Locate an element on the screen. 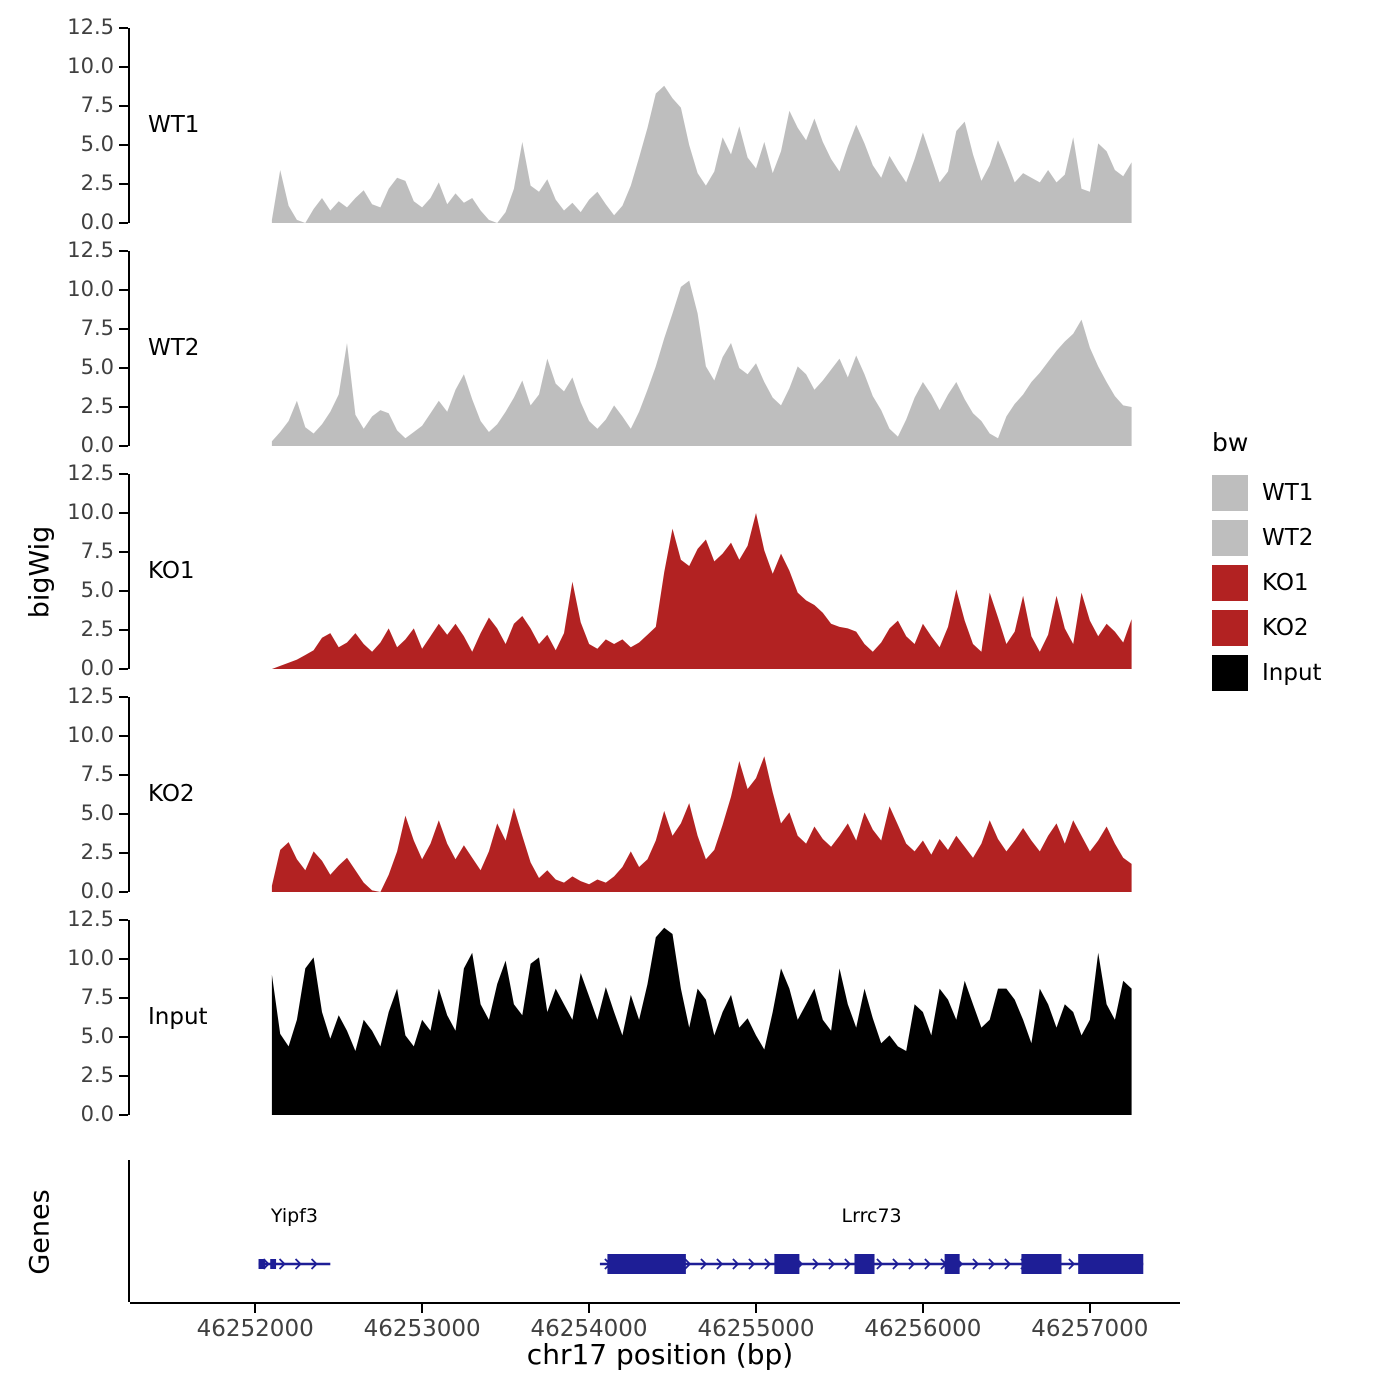 The width and height of the screenshot is (1400, 1400). area-ko2 is located at coordinates (701, 824).